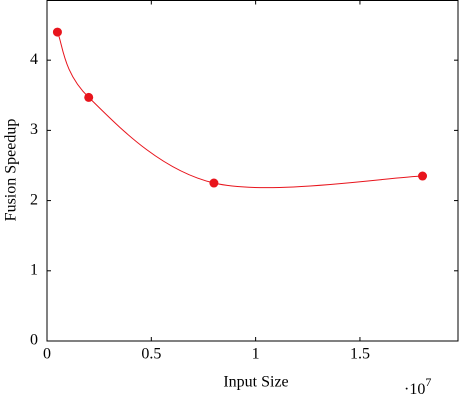  What do you see at coordinates (428, 382) in the screenshot?
I see `x-multiplier-exponent: 7` at bounding box center [428, 382].